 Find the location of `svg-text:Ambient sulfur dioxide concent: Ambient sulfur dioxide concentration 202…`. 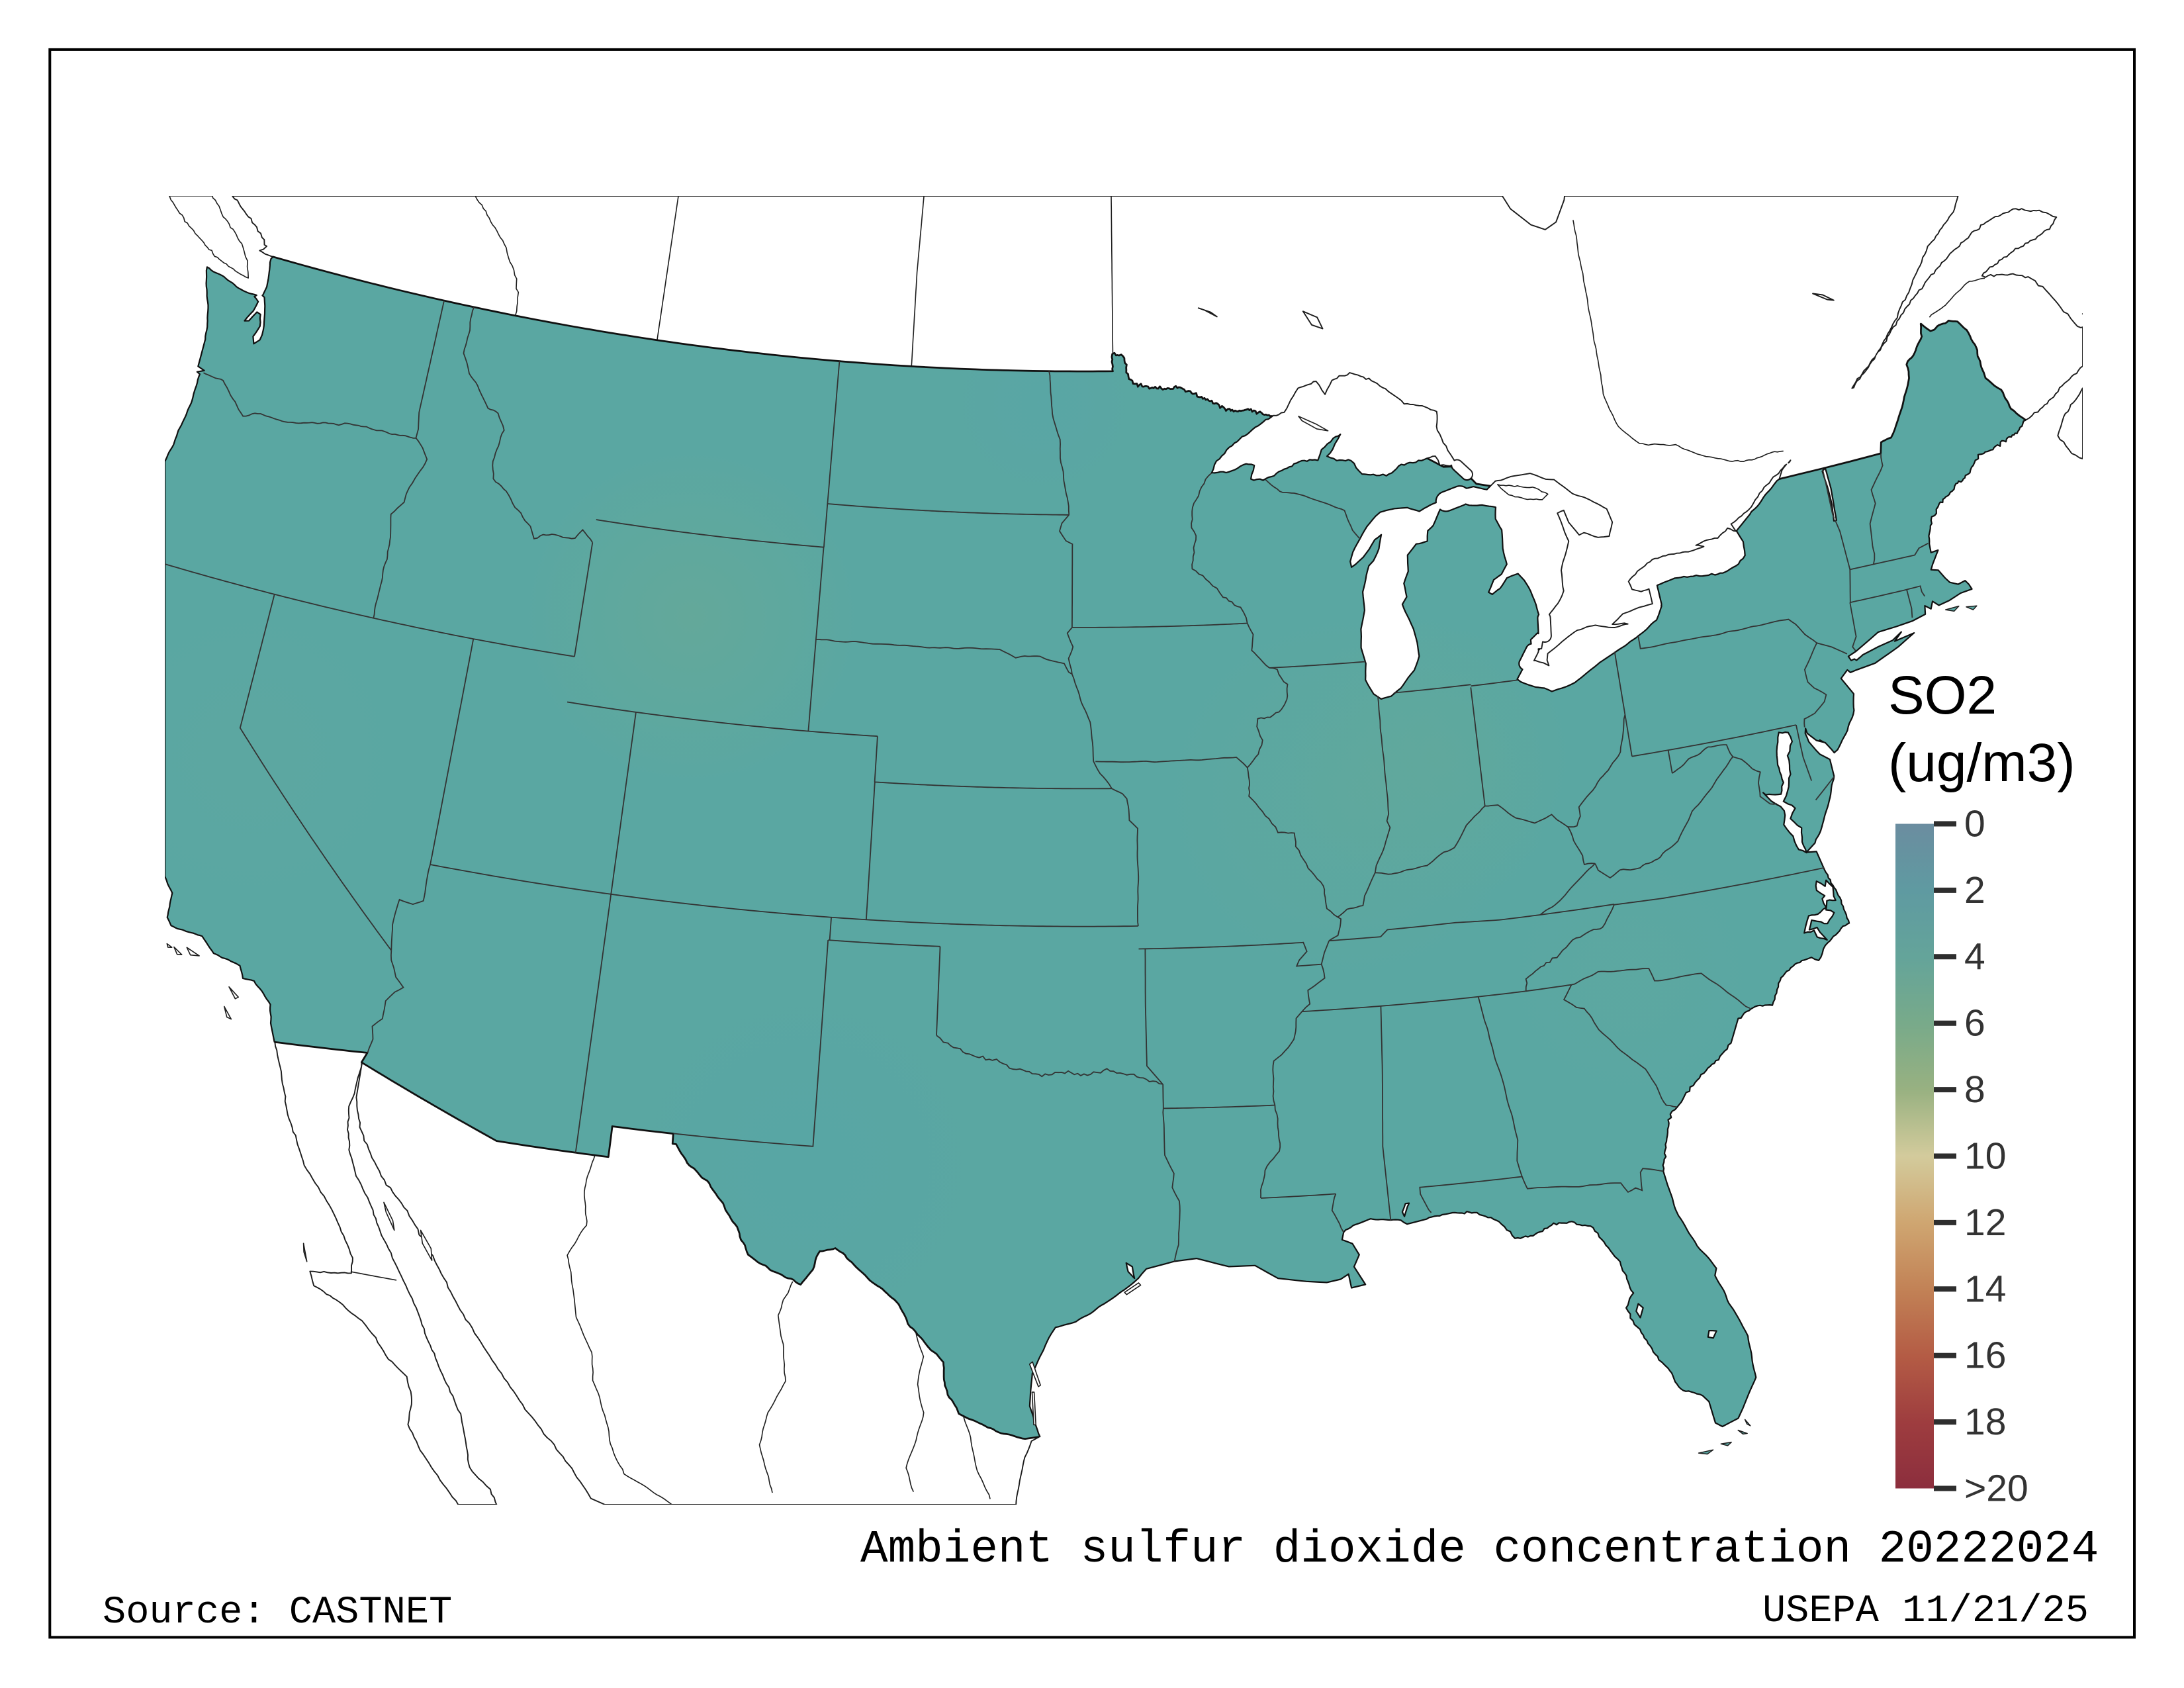

svg-text:Ambient sulfur dioxide concent: Ambient sulfur dioxide concentration 202… is located at coordinates (1479, 1549).